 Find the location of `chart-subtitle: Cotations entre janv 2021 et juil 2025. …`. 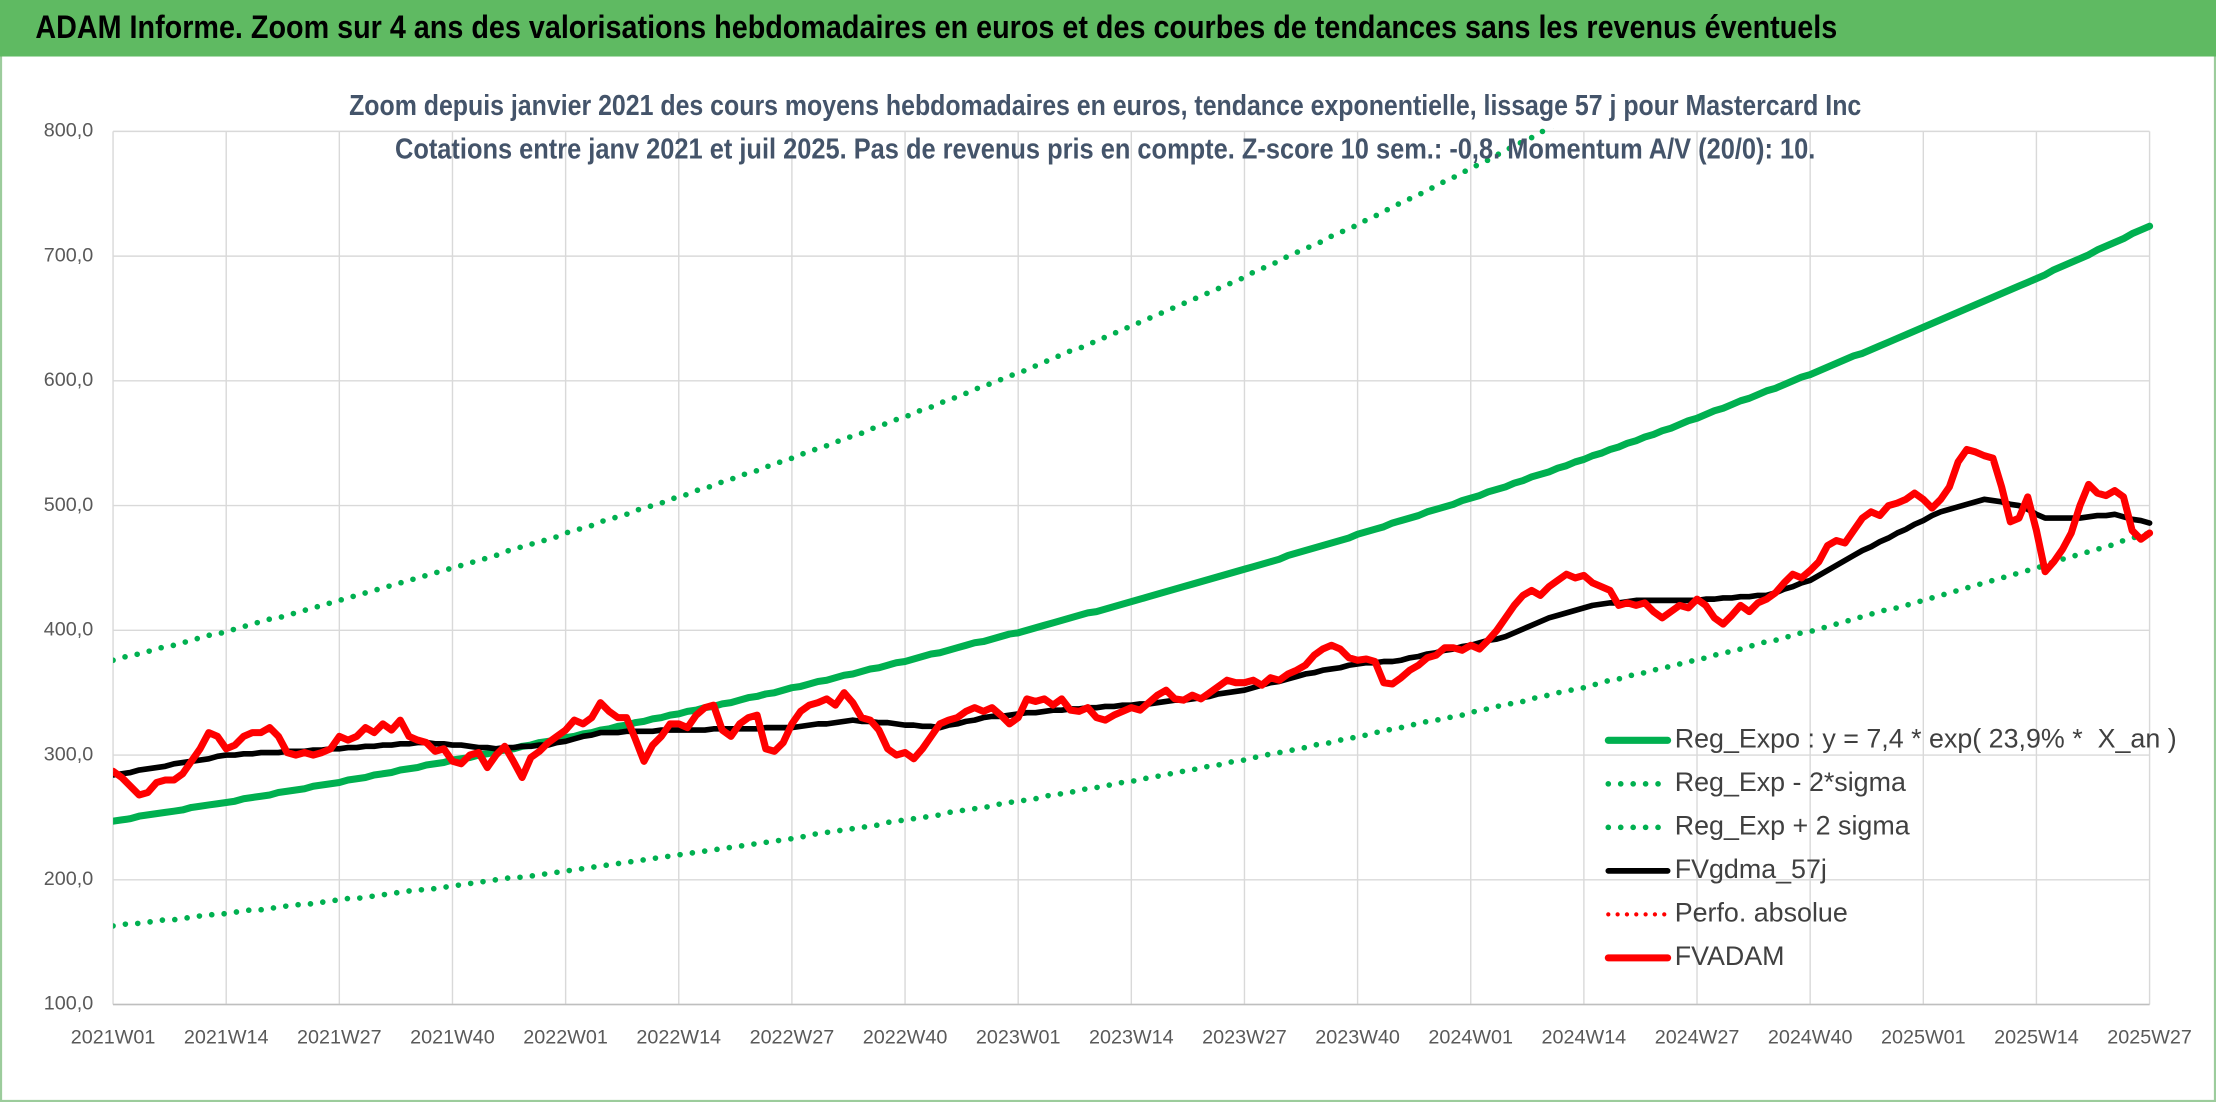

chart-subtitle: Cotations entre janv 2021 et juil 2025. … is located at coordinates (1105, 149).